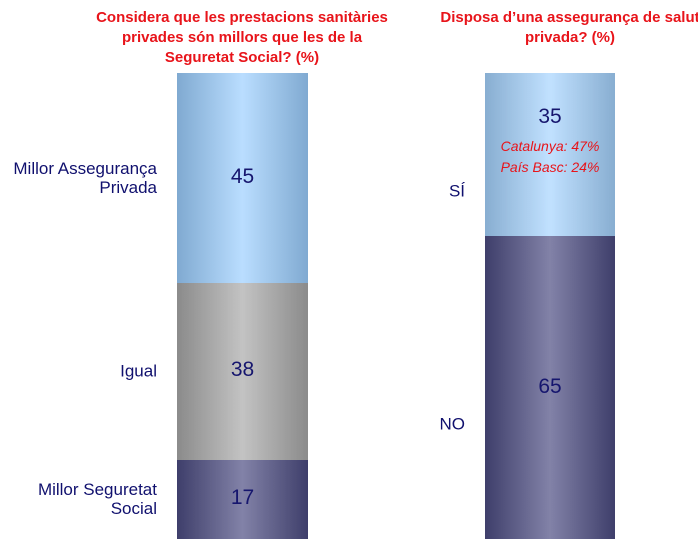  Describe the element at coordinates (550, 155) in the screenshot. I see `bar-segment: 35 Catalunya: 47% País Basc: 24%` at that location.